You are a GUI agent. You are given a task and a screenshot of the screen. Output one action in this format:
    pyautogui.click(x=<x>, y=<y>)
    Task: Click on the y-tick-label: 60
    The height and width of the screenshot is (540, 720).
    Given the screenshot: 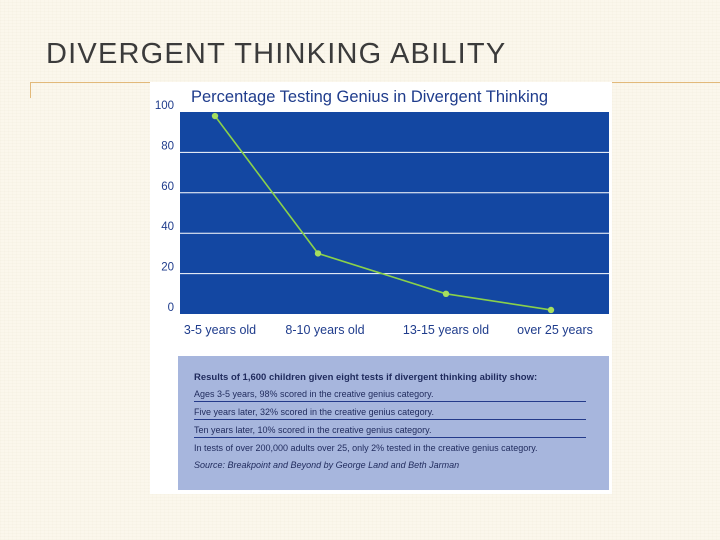 What is the action you would take?
    pyautogui.click(x=167, y=187)
    